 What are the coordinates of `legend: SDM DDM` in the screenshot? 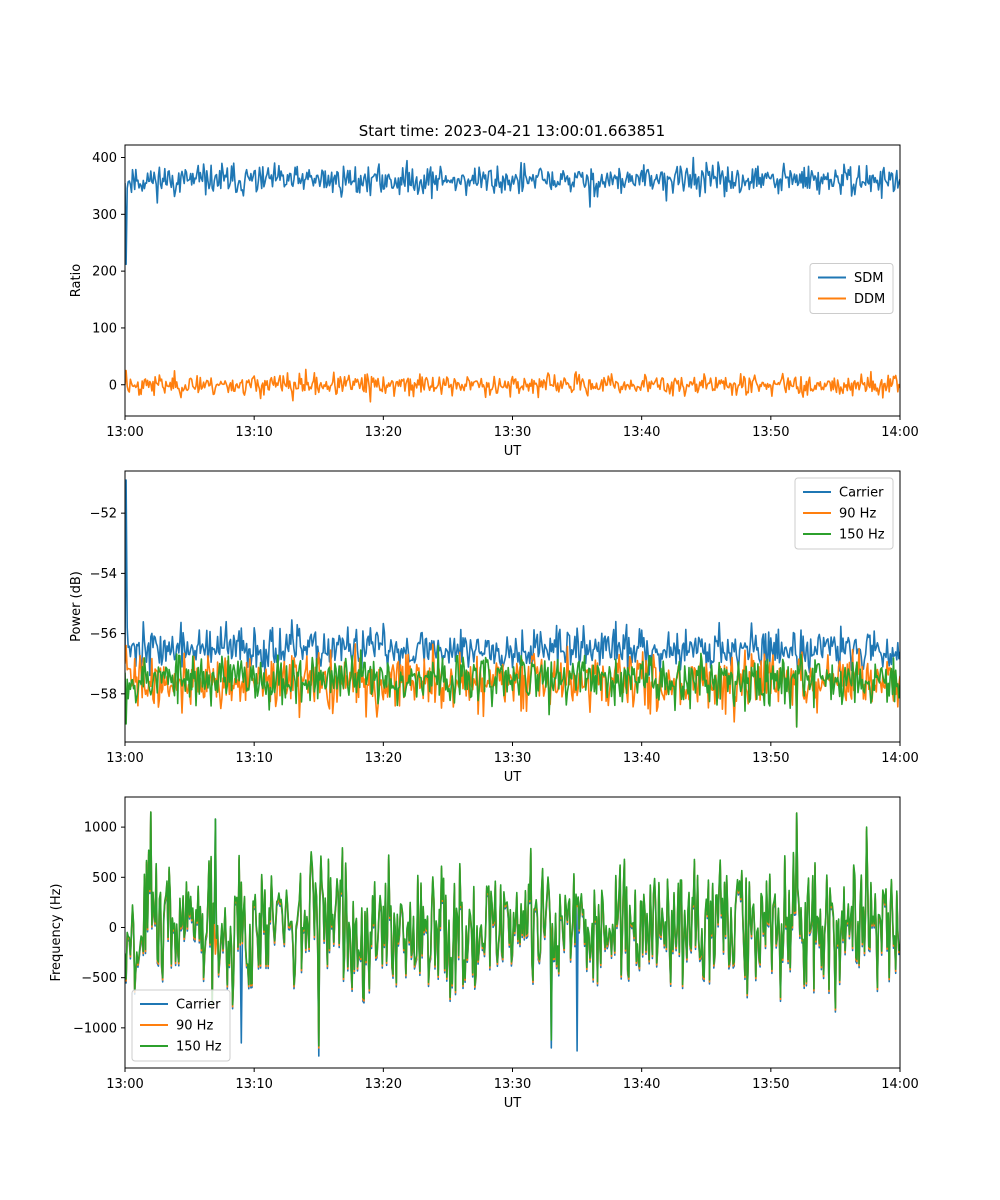 It's located at (851, 288).